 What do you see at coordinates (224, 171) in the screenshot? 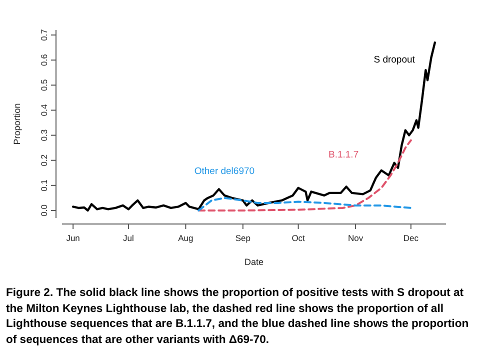
I see `text: Other del6970` at bounding box center [224, 171].